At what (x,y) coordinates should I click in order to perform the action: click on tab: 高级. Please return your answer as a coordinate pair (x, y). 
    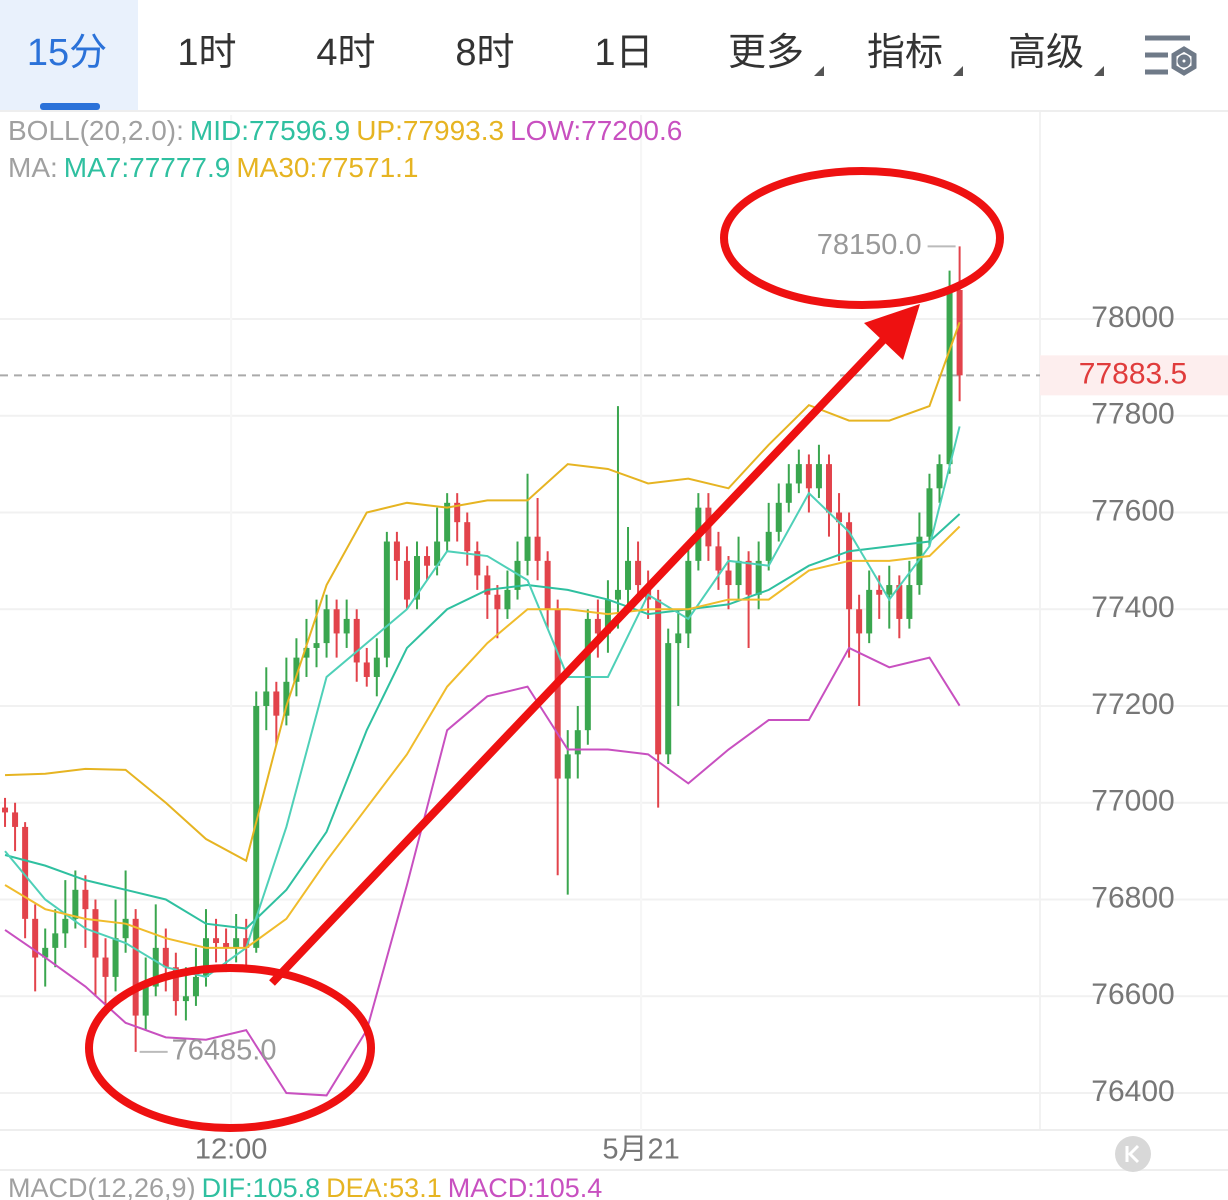
    Looking at the image, I should click on (1056, 54).